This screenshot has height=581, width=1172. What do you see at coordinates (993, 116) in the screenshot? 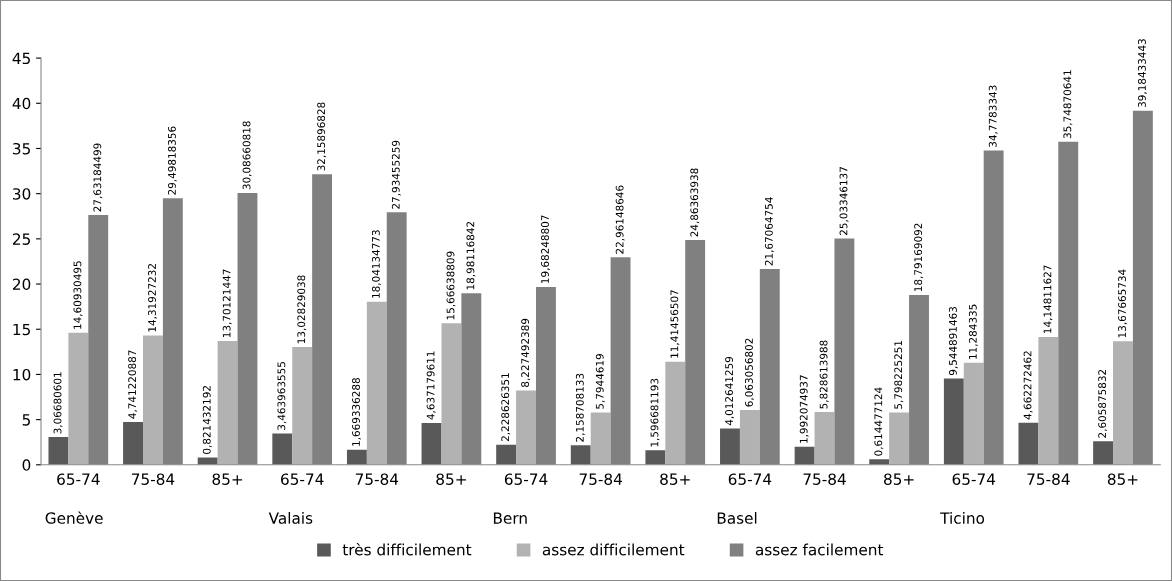
I see `data-label: 34,7783343` at bounding box center [993, 116].